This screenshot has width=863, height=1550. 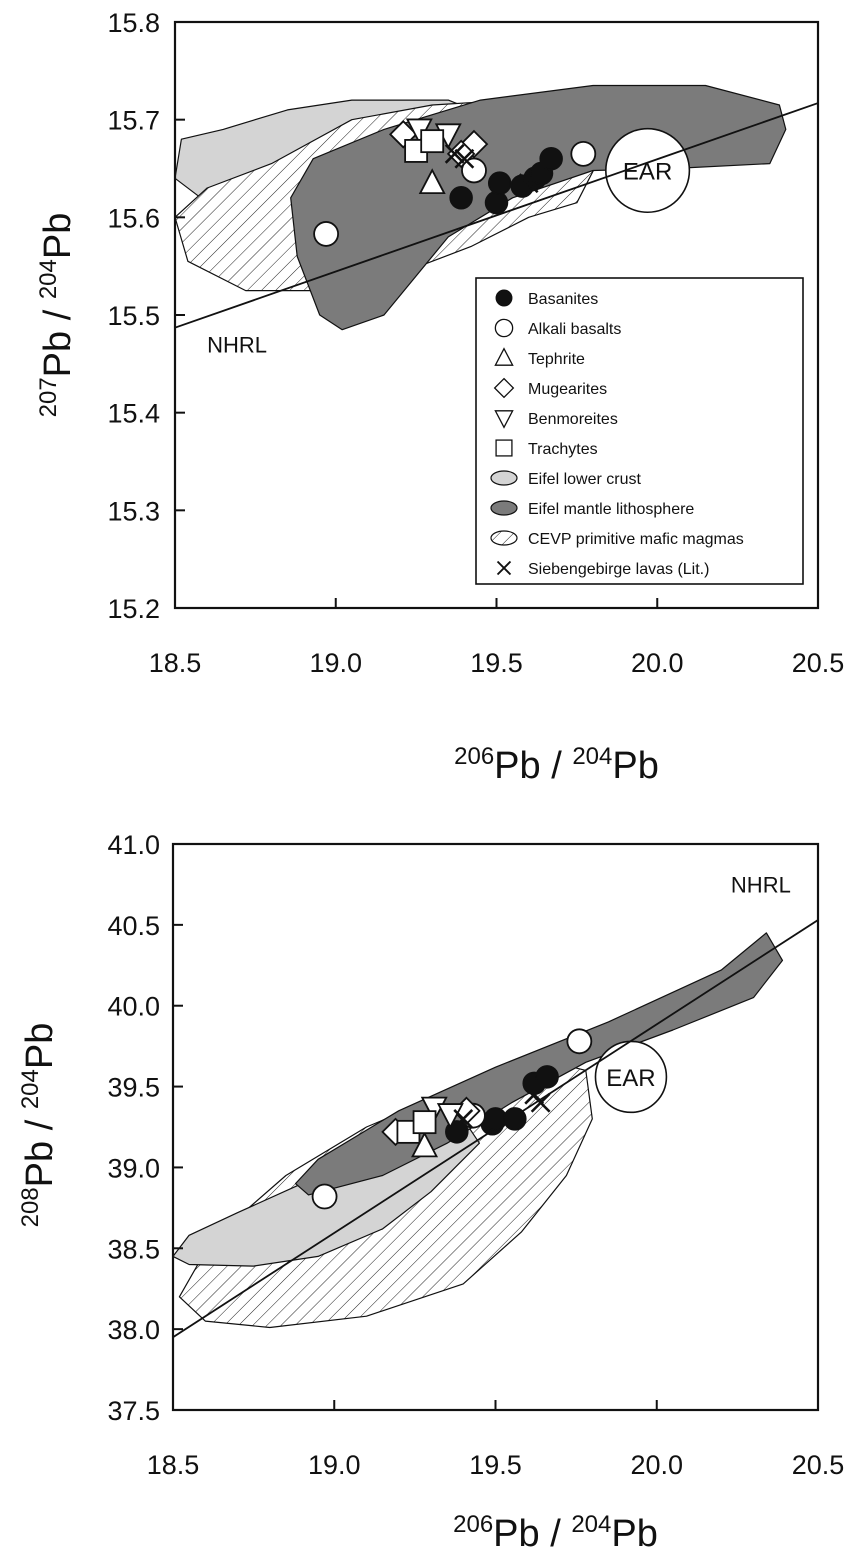 I want to click on bottom-series-trachytes, so click(x=416, y=1127).